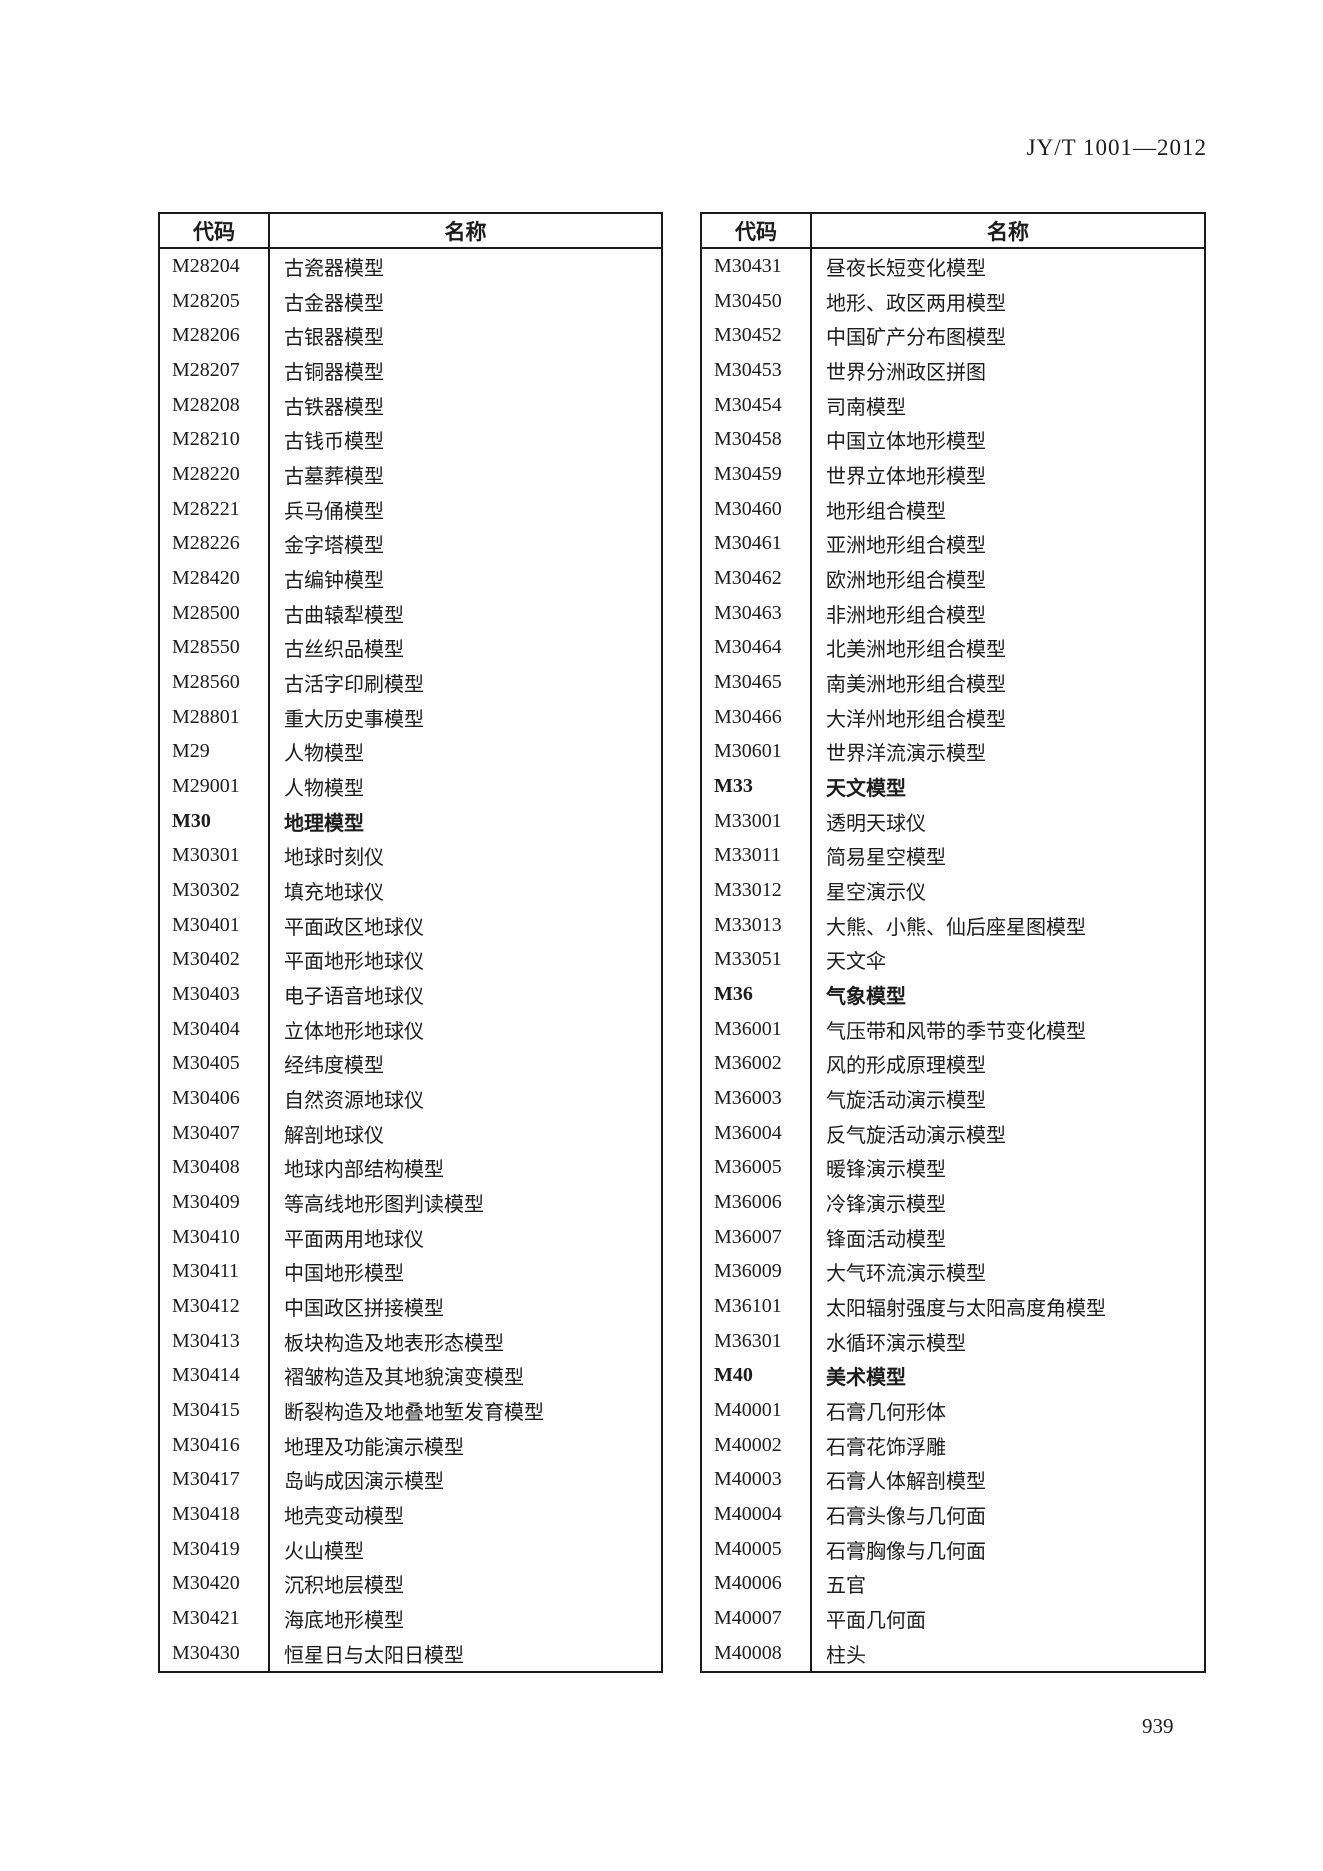  What do you see at coordinates (354, 1100) in the screenshot?
I see `name-cell: 自然资源地球仪` at bounding box center [354, 1100].